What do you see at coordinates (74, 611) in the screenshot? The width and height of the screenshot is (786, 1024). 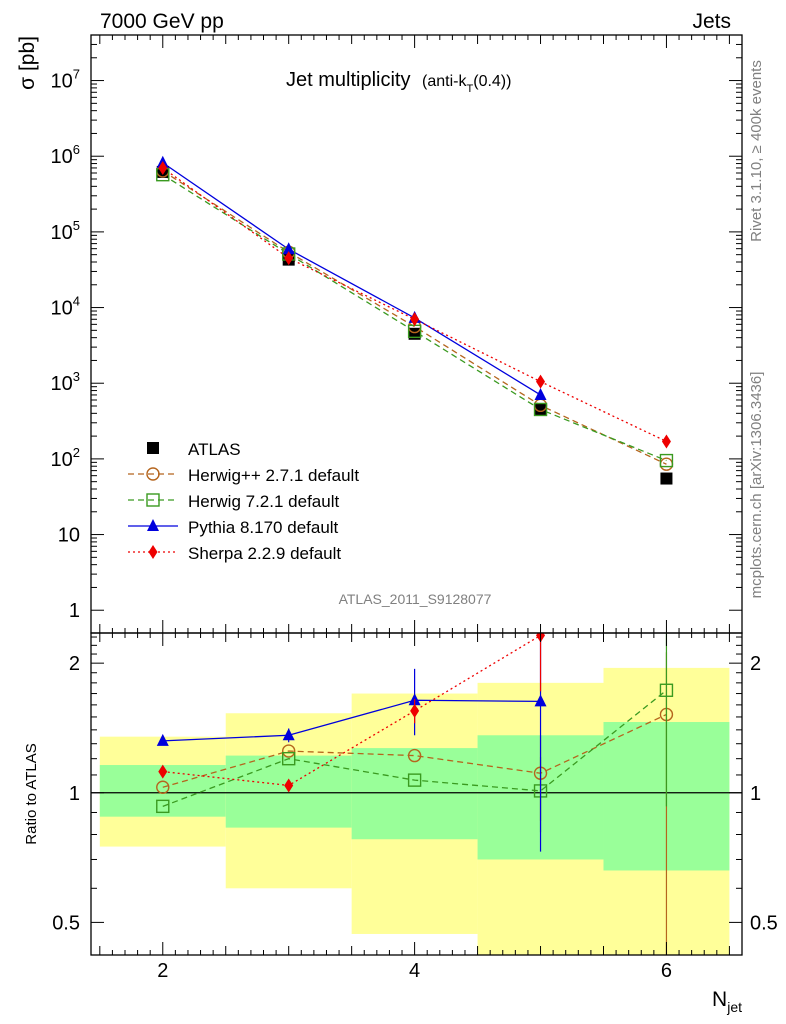 I see `y-tick-label: 1` at bounding box center [74, 611].